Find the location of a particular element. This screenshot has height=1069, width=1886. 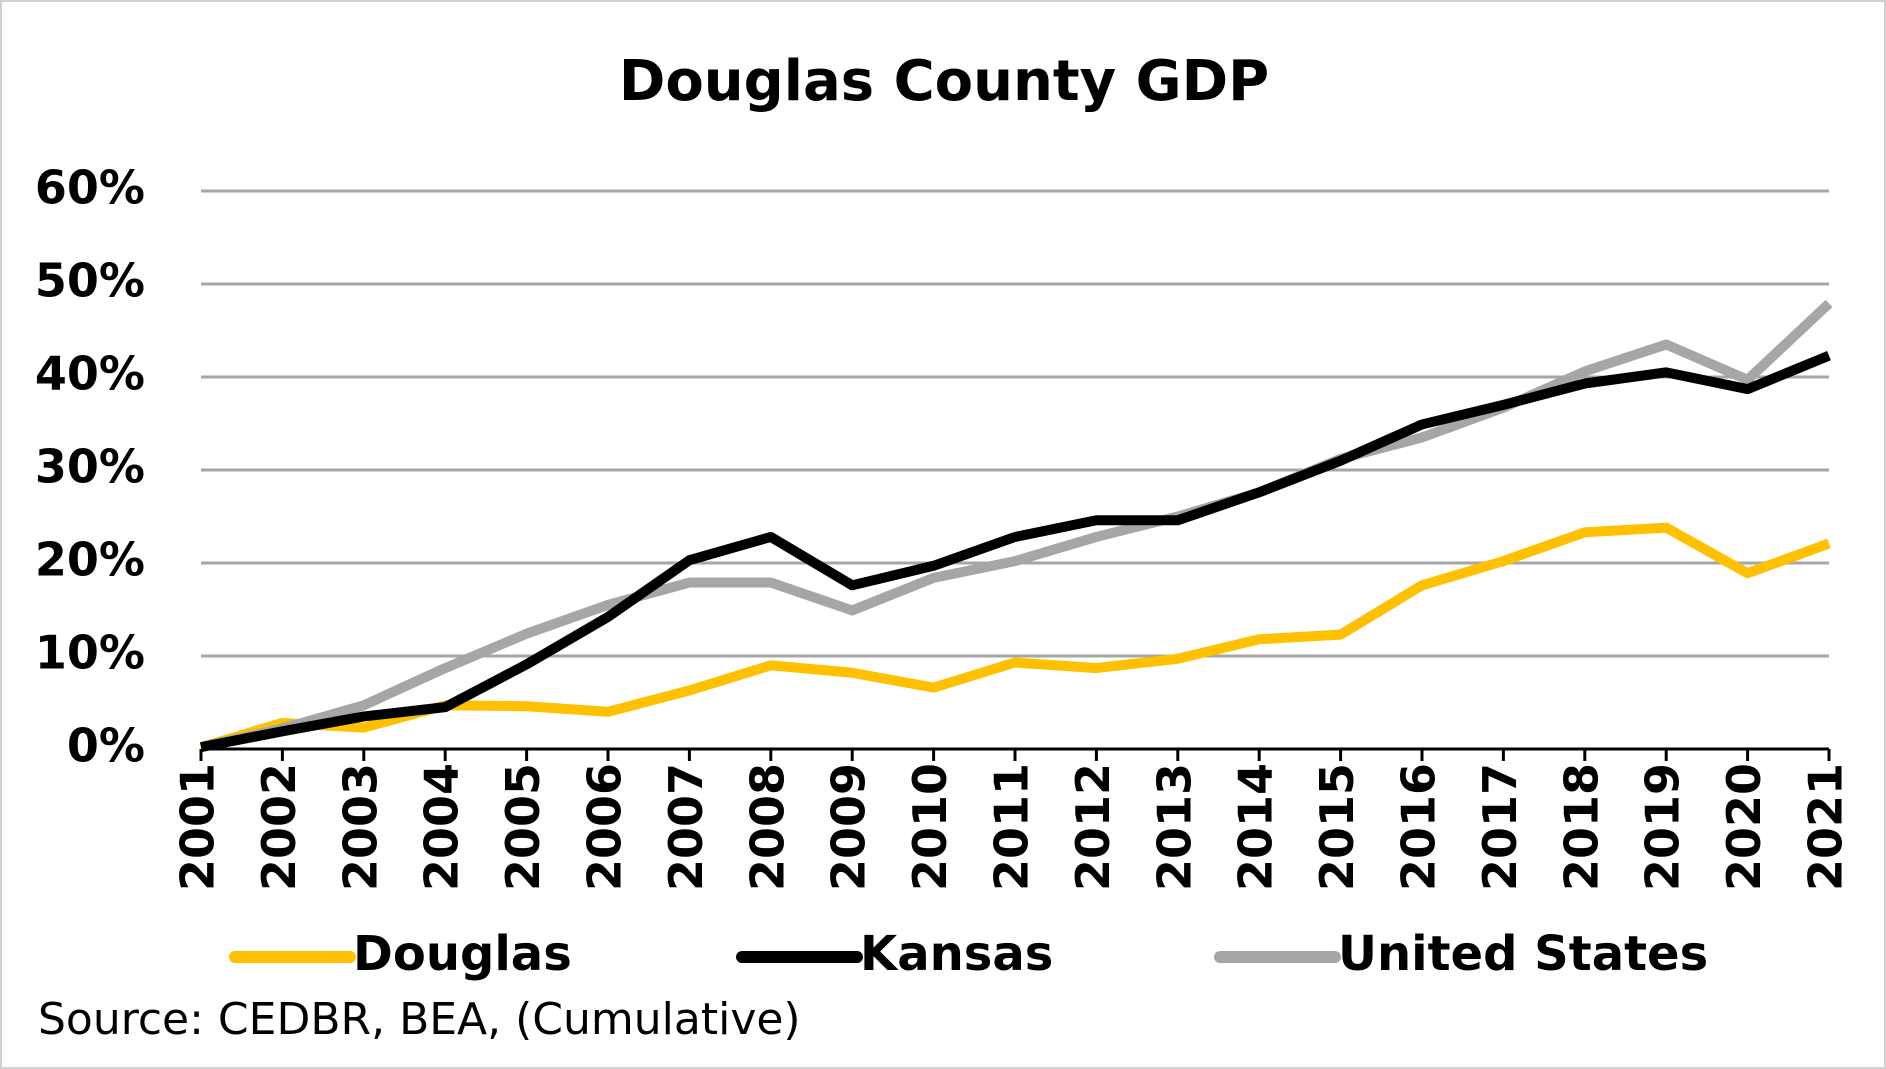

x-tick-label: 2016 is located at coordinates (1419, 827).